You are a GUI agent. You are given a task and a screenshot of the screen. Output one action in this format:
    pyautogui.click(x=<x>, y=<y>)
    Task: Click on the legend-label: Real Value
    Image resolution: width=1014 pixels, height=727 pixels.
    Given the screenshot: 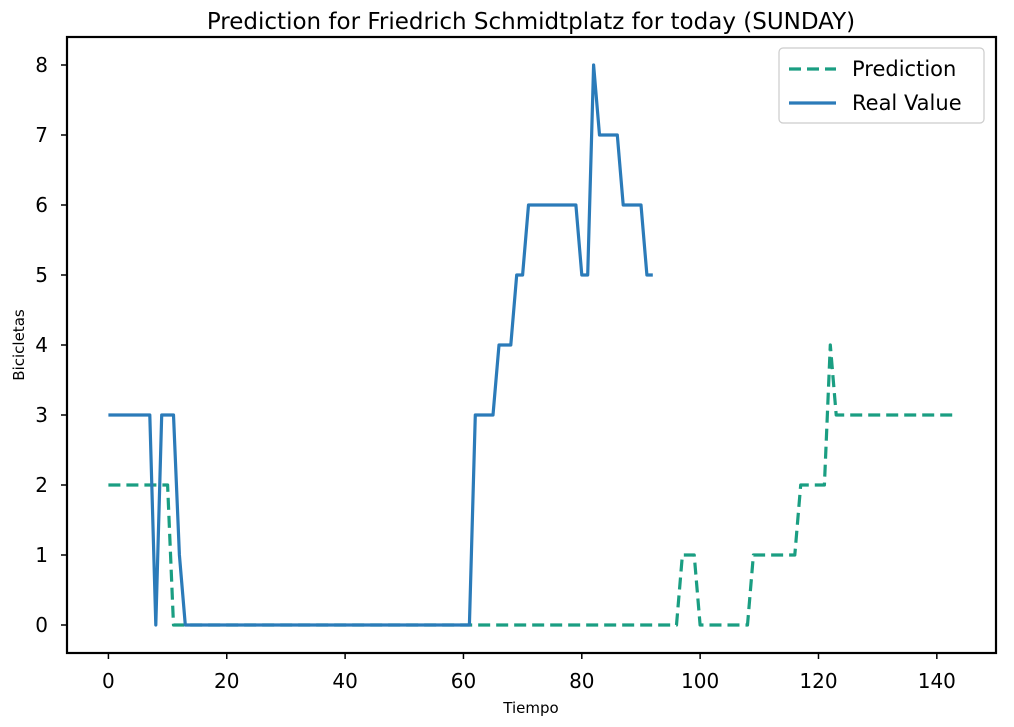 What is the action you would take?
    pyautogui.click(x=907, y=103)
    